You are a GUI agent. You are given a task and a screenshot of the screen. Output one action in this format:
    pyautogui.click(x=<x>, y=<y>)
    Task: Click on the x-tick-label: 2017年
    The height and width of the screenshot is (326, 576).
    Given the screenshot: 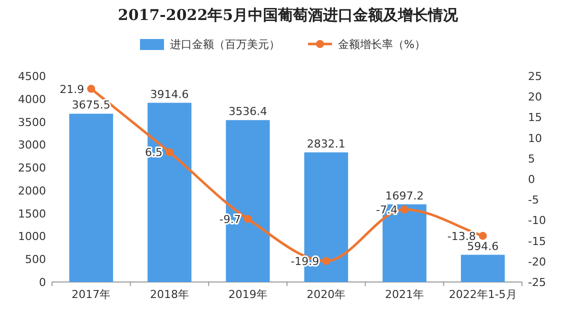 What is the action you would take?
    pyautogui.click(x=91, y=294)
    